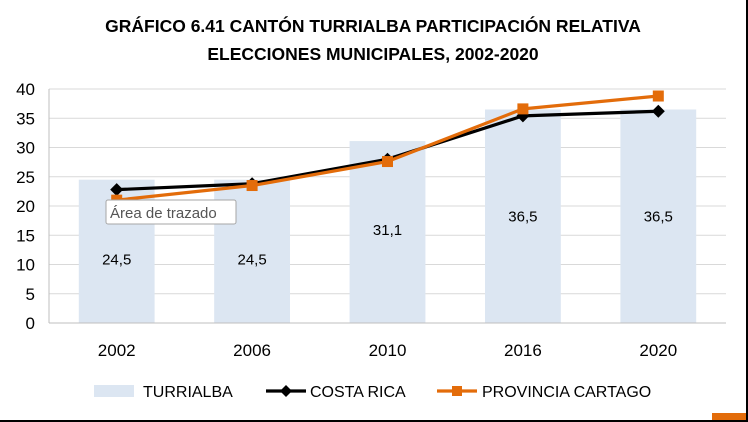 This screenshot has width=748, height=422. I want to click on chart-title-line2: ELECCIONES MUNICIPALES, 2002-2020, so click(373, 54).